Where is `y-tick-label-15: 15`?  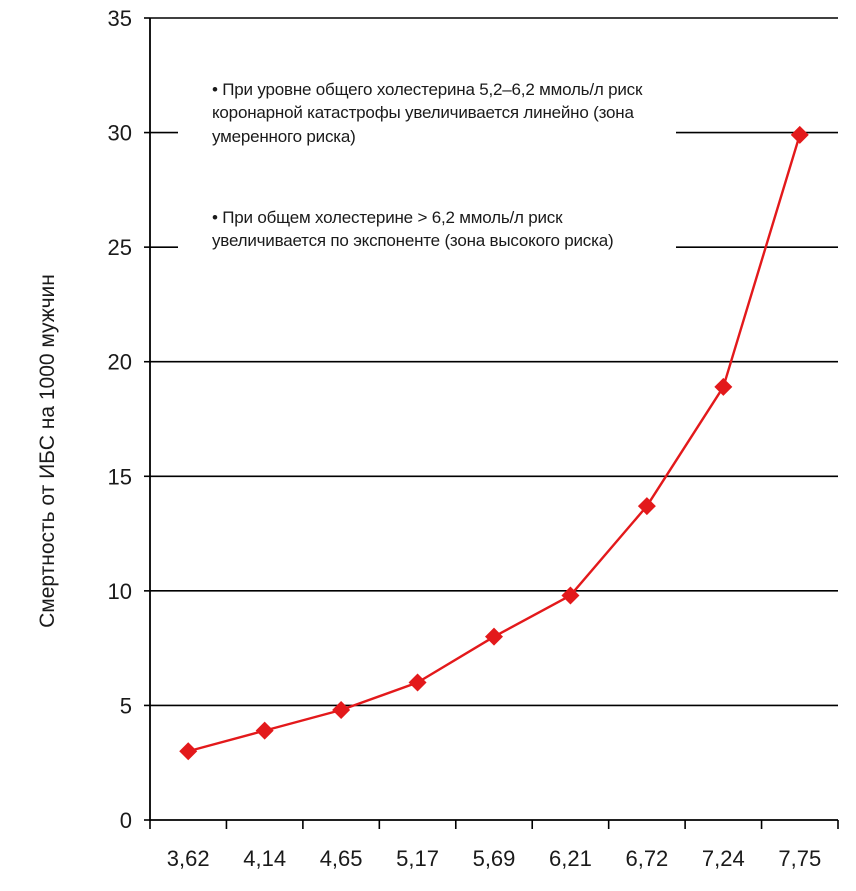 y-tick-label-15: 15 is located at coordinates (120, 476).